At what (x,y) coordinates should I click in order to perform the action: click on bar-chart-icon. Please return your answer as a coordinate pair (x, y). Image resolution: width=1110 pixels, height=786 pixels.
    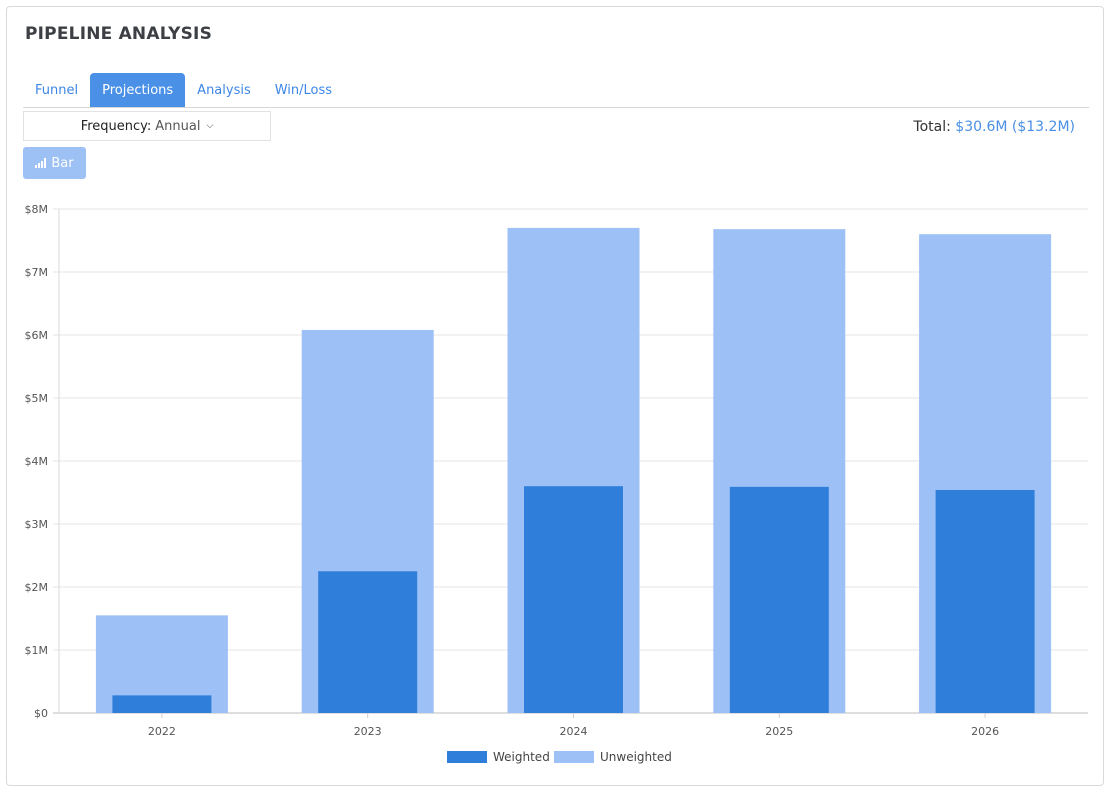
    Looking at the image, I should click on (41, 163).